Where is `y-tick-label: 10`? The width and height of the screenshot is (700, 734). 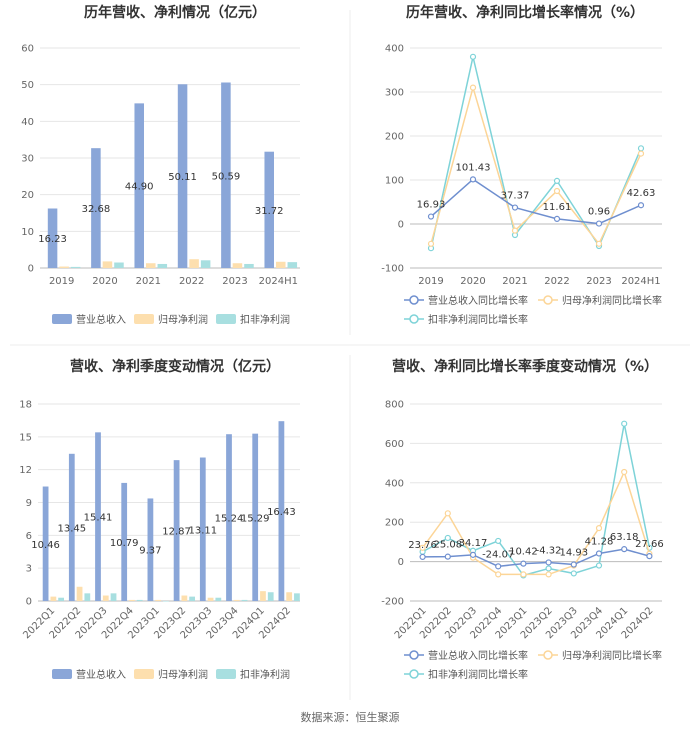 y-tick-label: 10 is located at coordinates (27, 232).